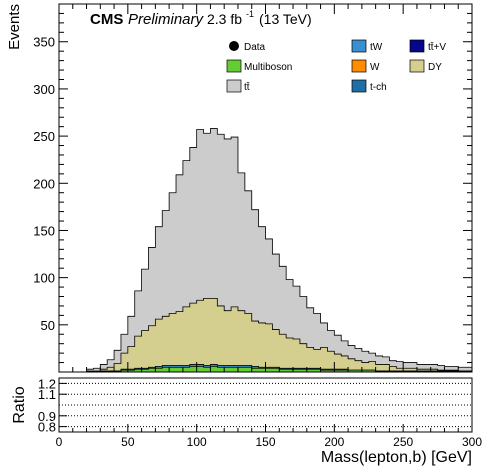 The width and height of the screenshot is (496, 472). Describe the element at coordinates (376, 47) in the screenshot. I see `legend-label-tw: tW` at that location.